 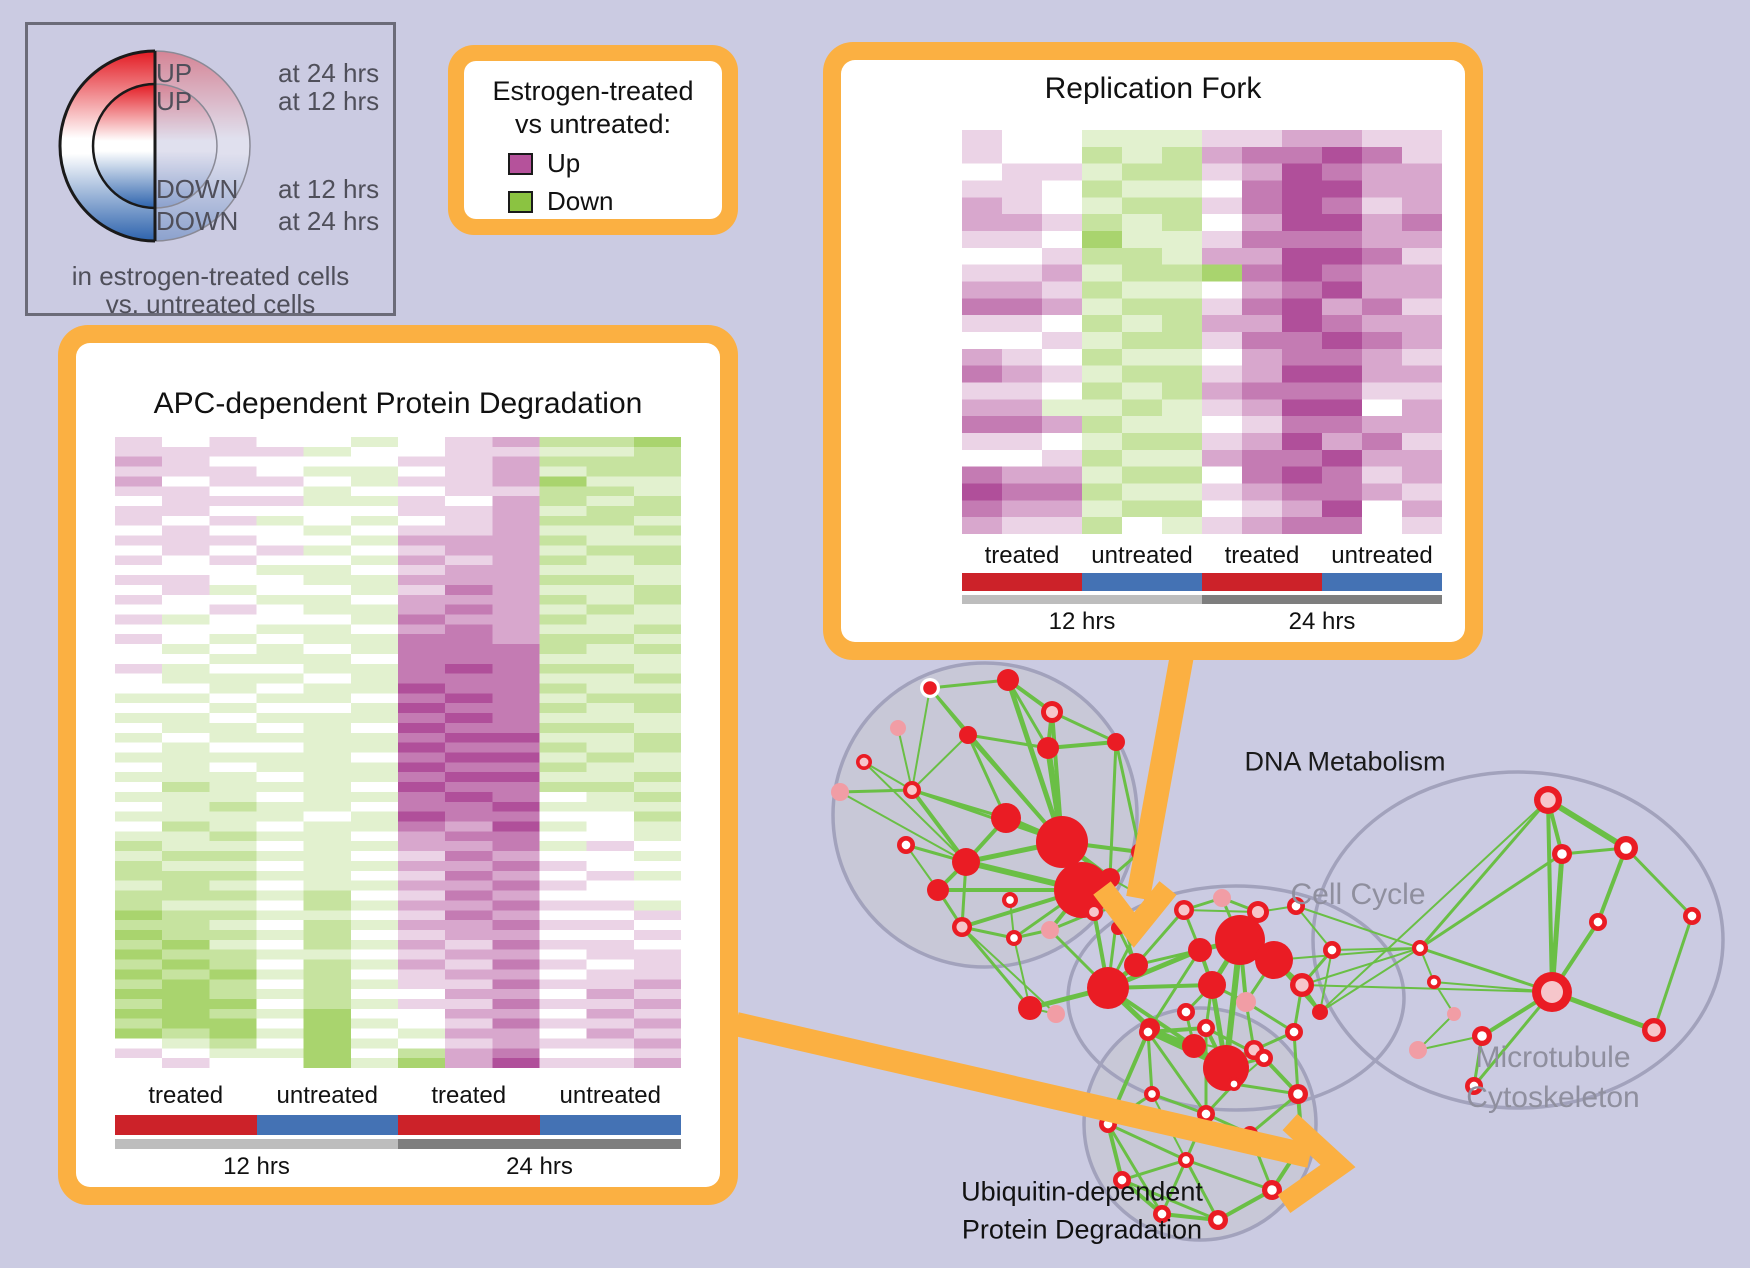 I want to click on apc-time-bar, so click(x=398, y=1144).